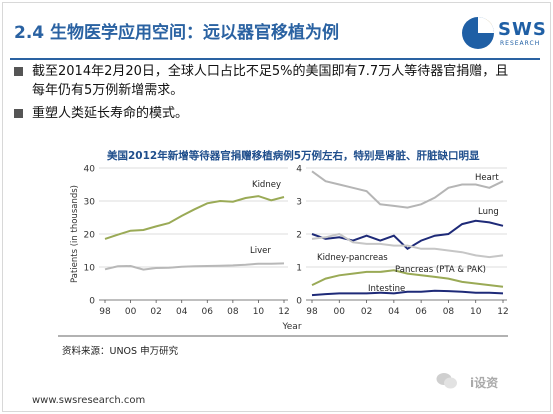  I want to click on sws-logo: SWS RESEARCH, so click(504, 34).